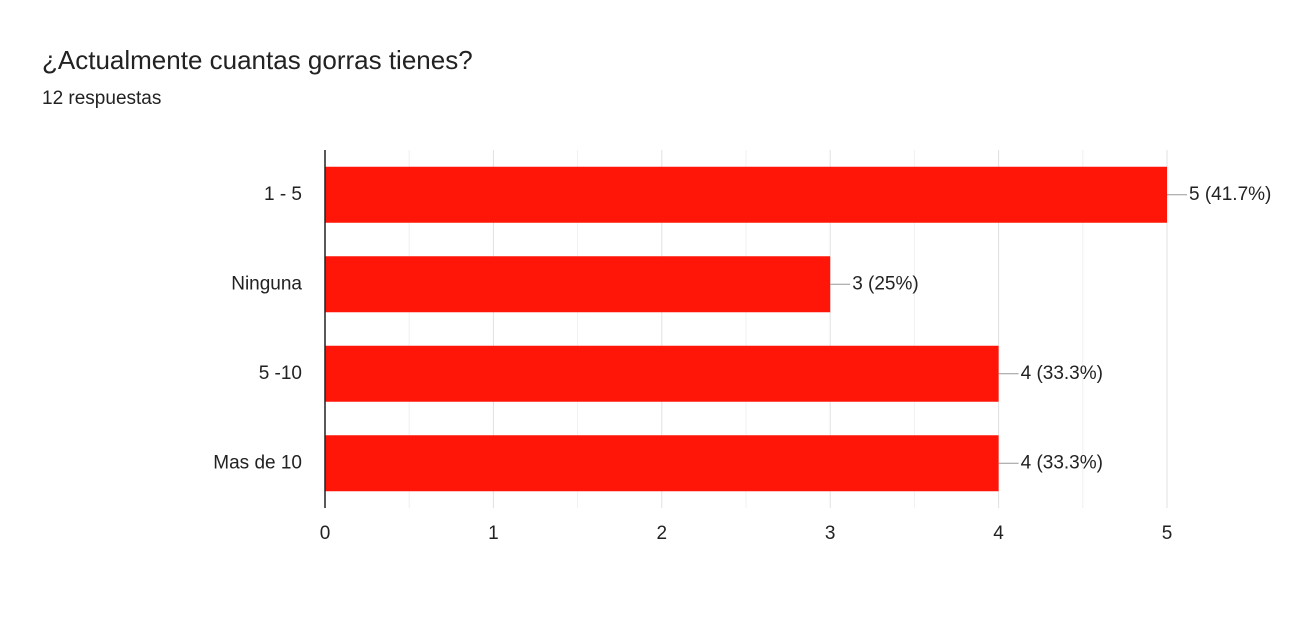 The height and width of the screenshot is (617, 1299). What do you see at coordinates (283, 194) in the screenshot?
I see `y-tick-label: 1 - 5` at bounding box center [283, 194].